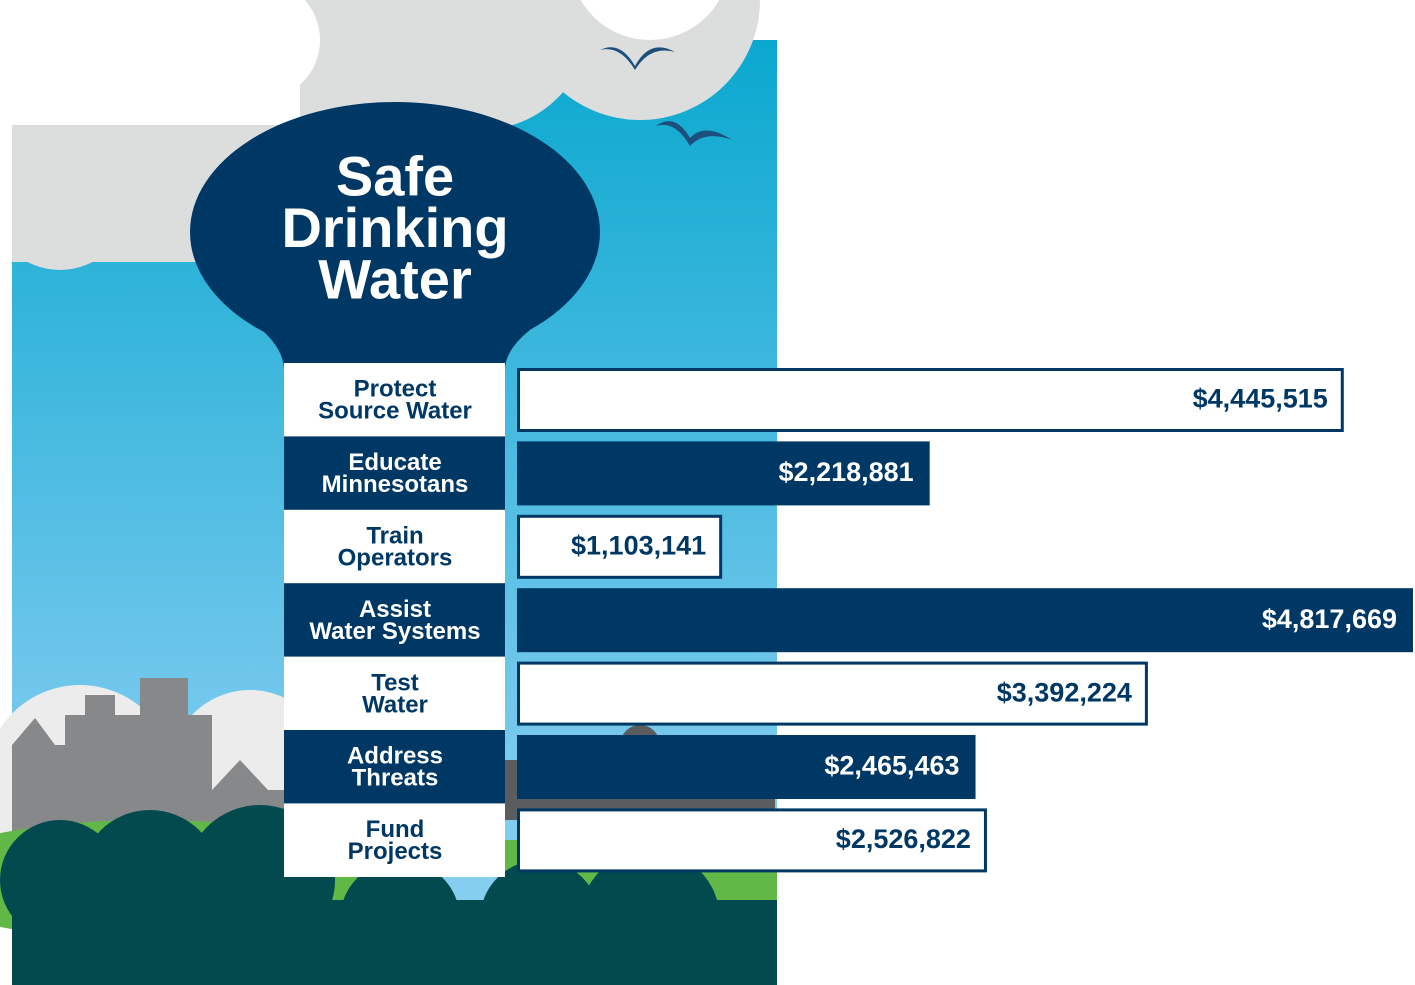 This screenshot has height=985, width=1415. I want to click on value-label: $4,445,515, so click(1260, 399).